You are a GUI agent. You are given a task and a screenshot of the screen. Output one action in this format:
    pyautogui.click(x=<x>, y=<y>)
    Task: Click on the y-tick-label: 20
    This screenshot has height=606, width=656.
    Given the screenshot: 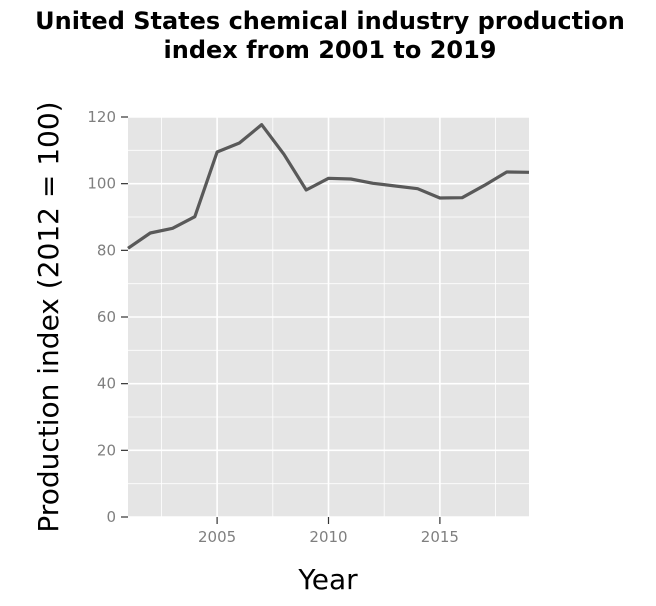 What is the action you would take?
    pyautogui.click(x=106, y=450)
    